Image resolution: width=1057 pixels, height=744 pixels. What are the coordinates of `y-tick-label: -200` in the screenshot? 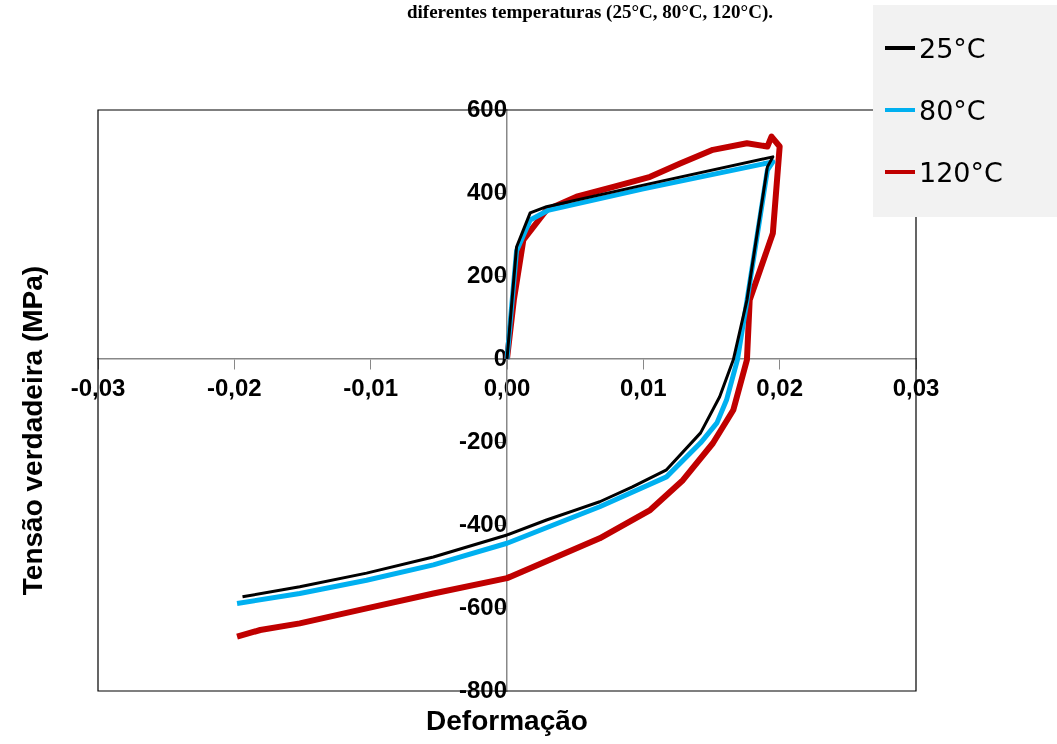 It's located at (482, 440).